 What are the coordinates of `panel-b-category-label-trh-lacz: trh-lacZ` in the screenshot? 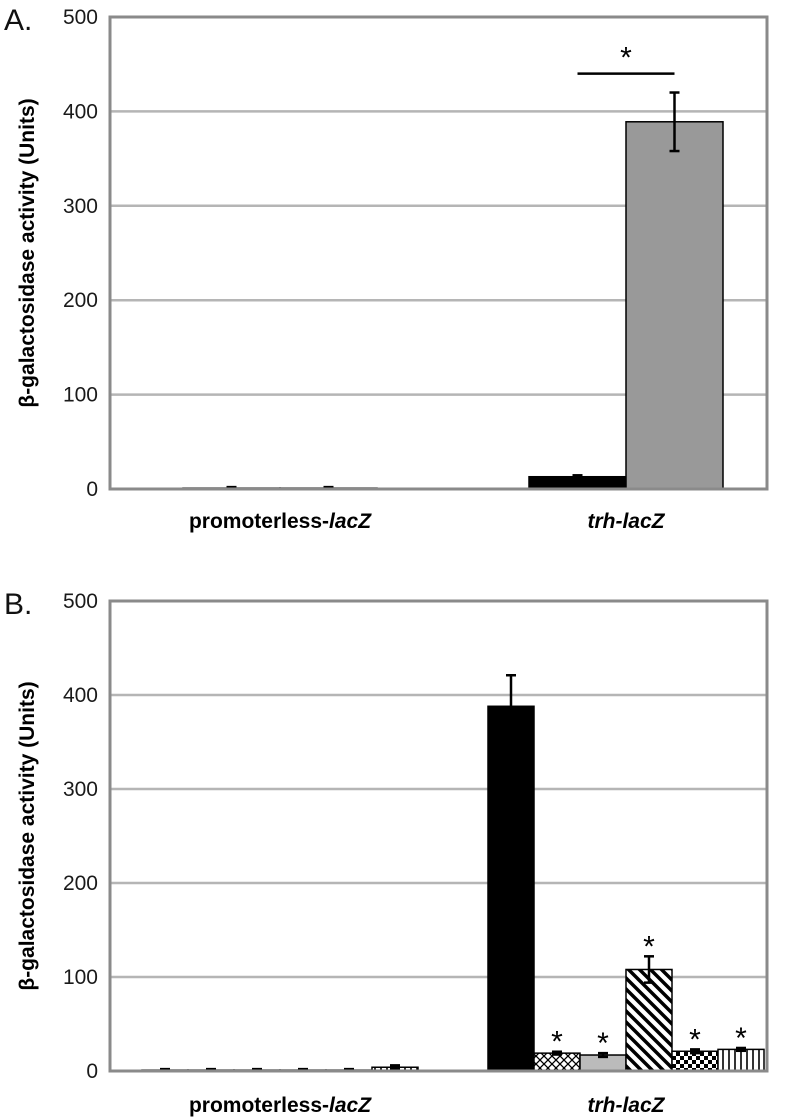 It's located at (626, 1105).